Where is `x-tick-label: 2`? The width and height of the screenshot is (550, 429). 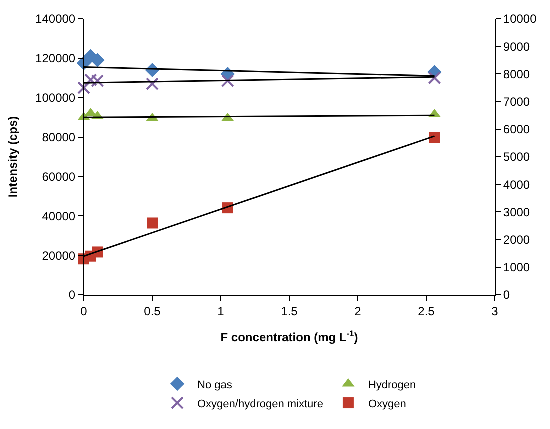 x-tick-label: 2 is located at coordinates (358, 311).